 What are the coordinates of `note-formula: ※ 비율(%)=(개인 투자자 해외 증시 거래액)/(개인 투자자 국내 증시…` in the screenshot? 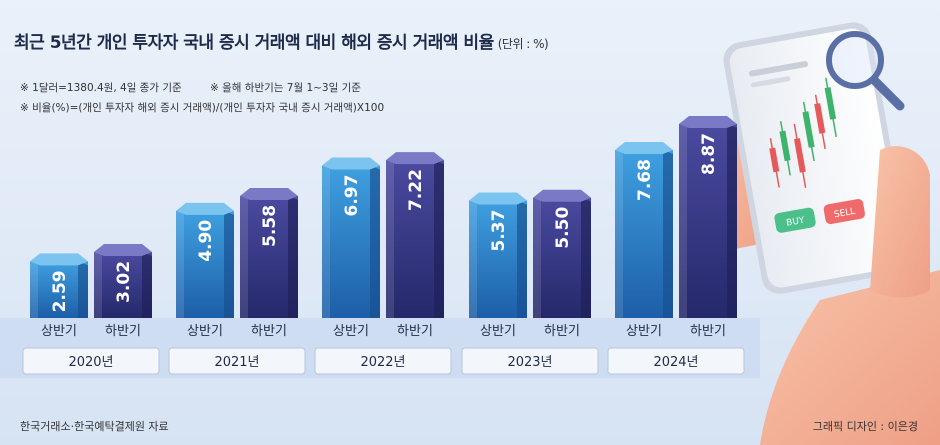 It's located at (202, 108).